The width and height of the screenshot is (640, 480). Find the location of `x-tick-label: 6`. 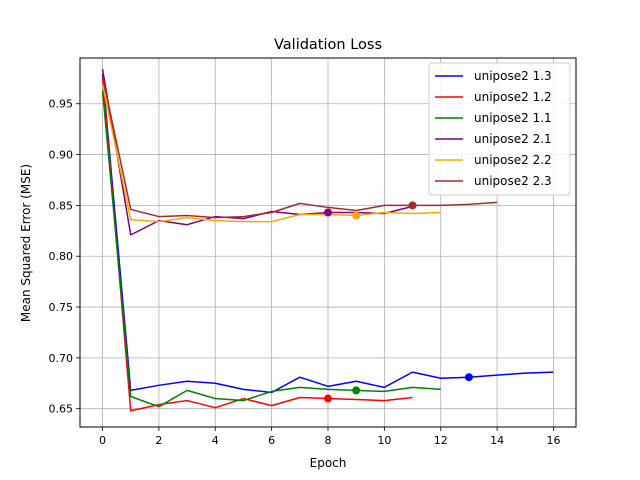

x-tick-label: 6 is located at coordinates (271, 440).